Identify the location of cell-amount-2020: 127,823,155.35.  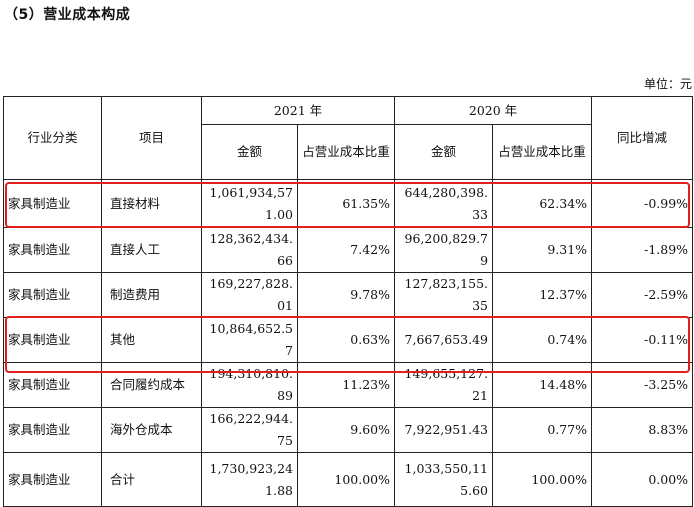
(444, 295).